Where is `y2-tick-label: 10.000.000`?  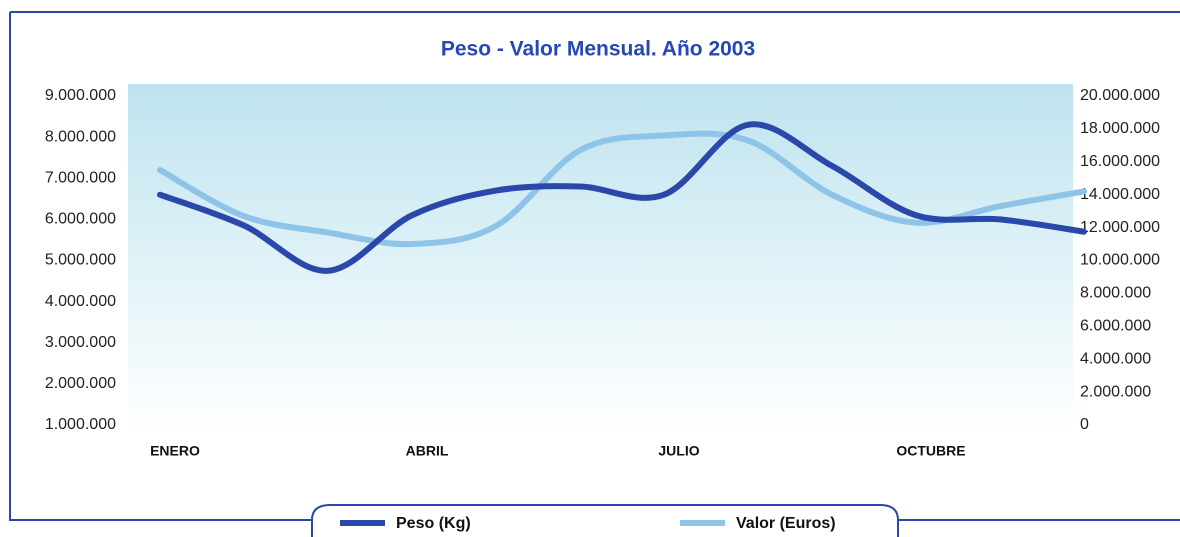
y2-tick-label: 10.000.000 is located at coordinates (1120, 260).